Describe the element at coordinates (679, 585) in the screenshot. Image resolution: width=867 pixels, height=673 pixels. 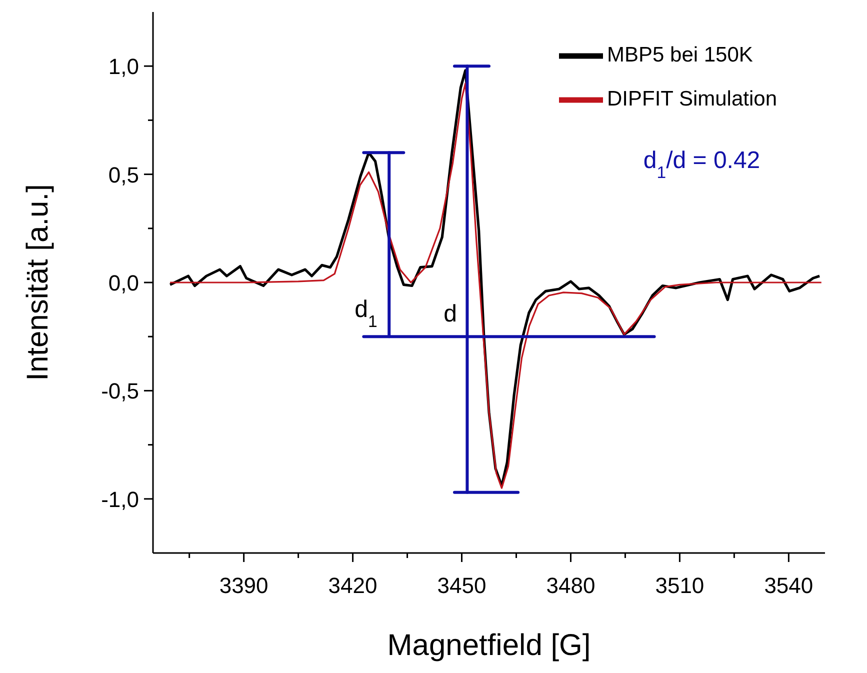
I see `x-tick-label: 3510` at that location.